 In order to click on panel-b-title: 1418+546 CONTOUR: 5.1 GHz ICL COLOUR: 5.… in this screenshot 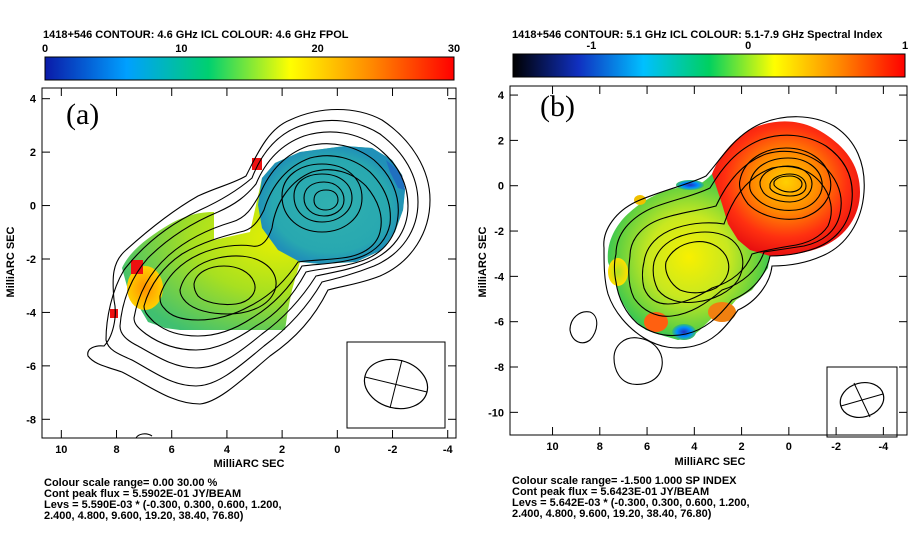, I will do `click(697, 35)`.